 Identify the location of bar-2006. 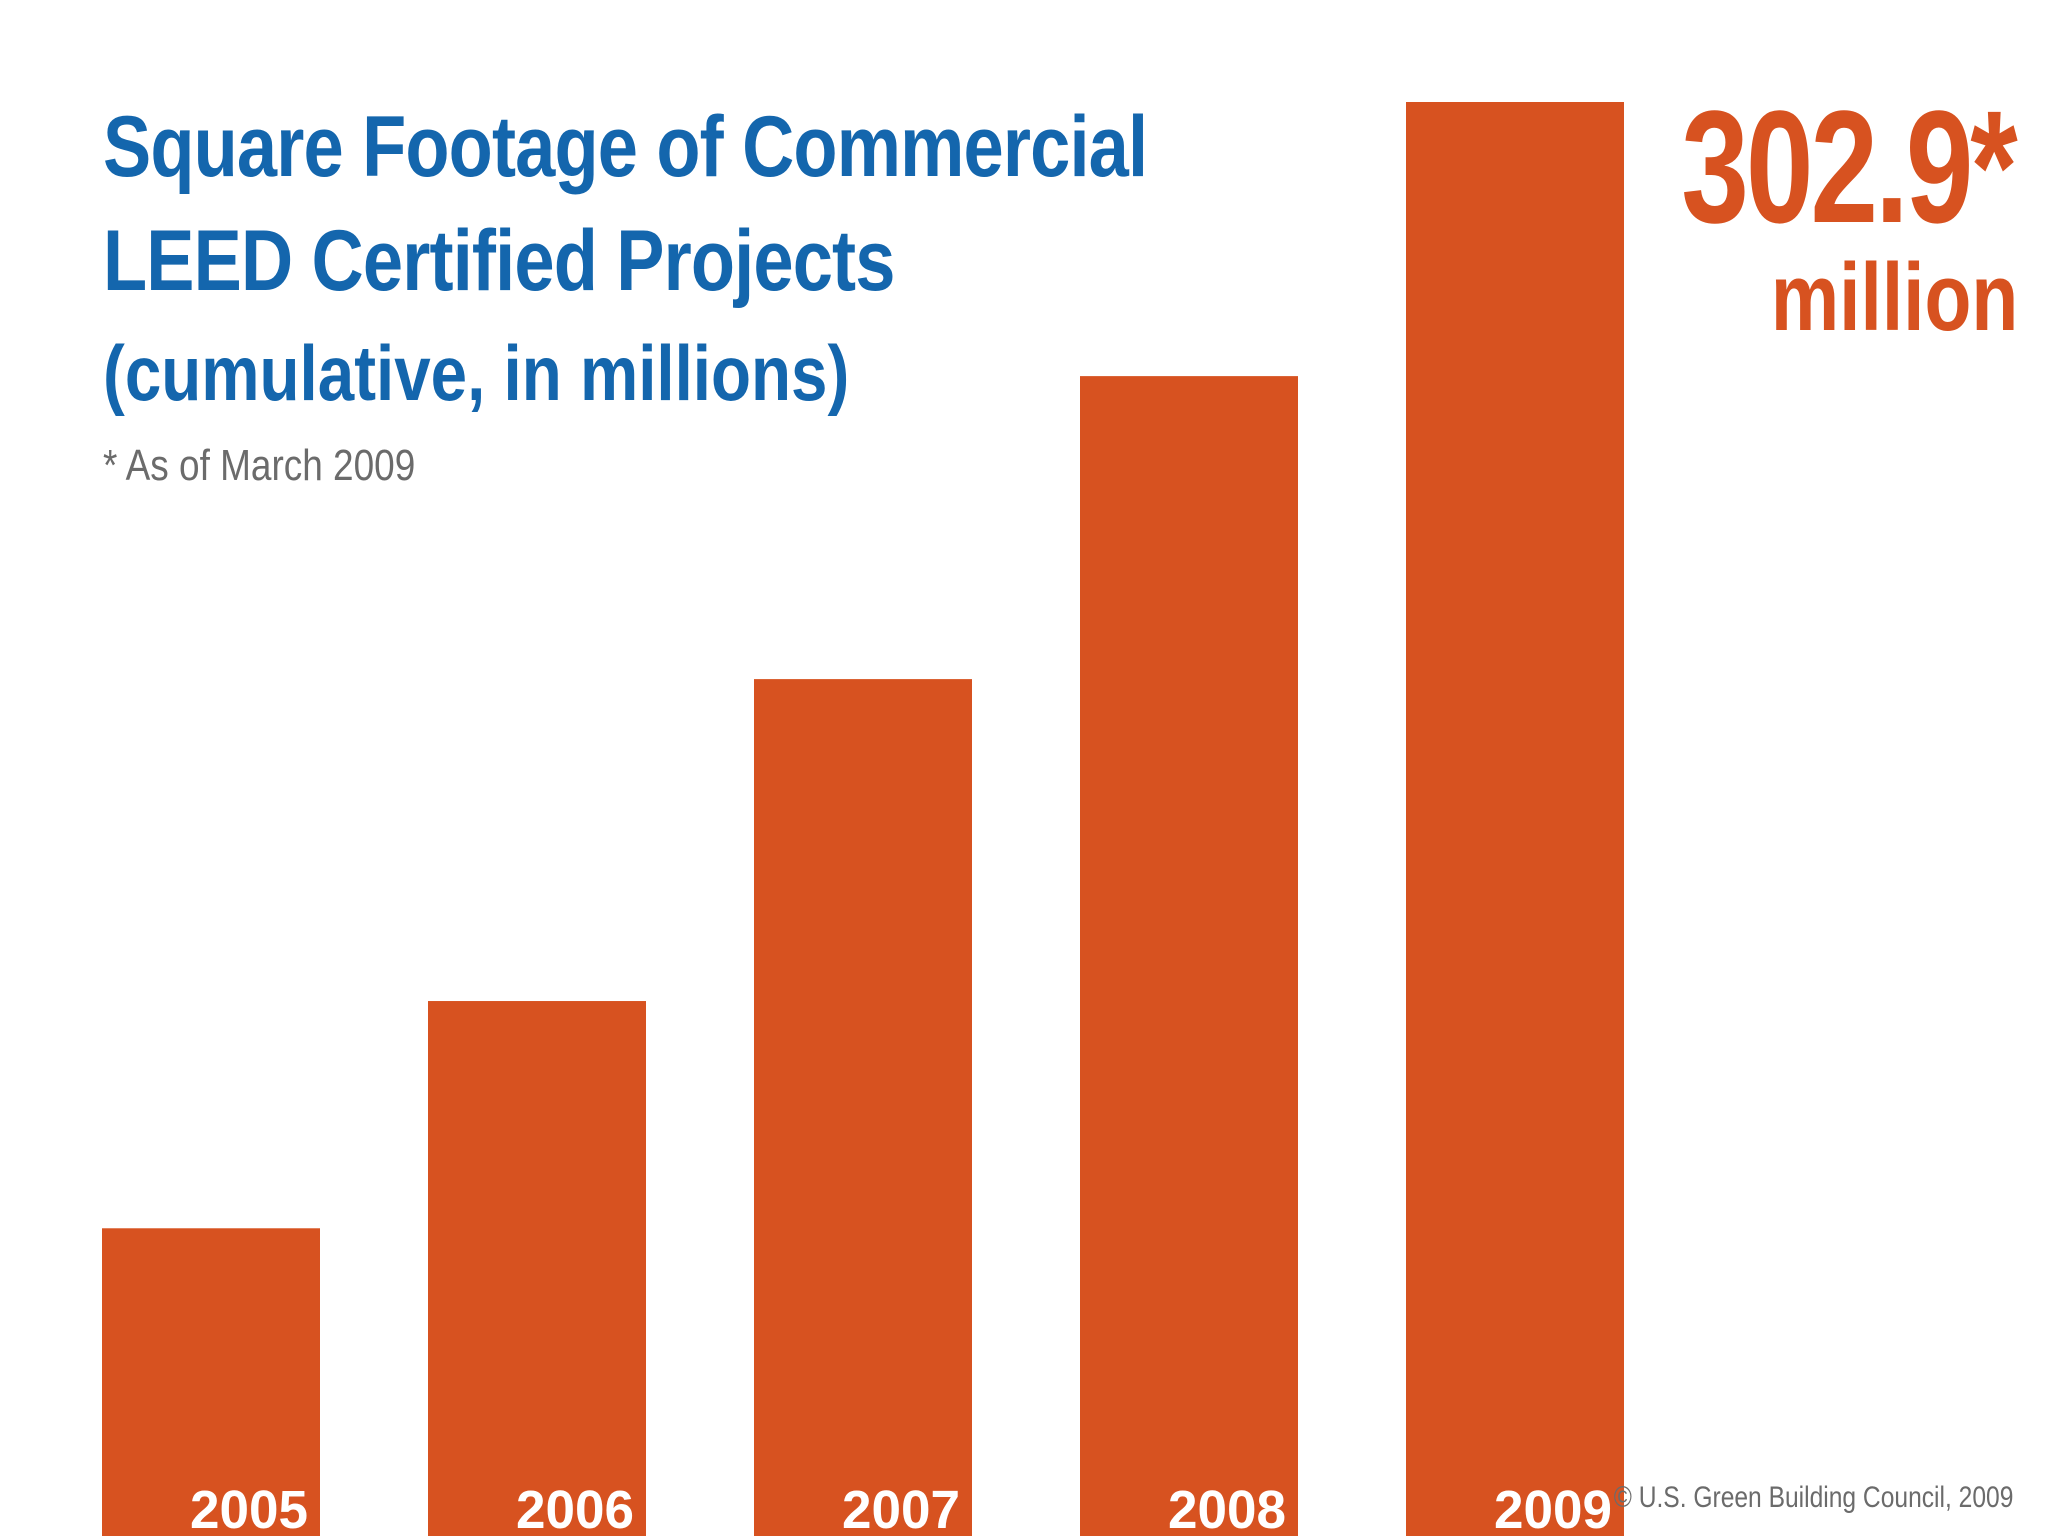
(537, 1268).